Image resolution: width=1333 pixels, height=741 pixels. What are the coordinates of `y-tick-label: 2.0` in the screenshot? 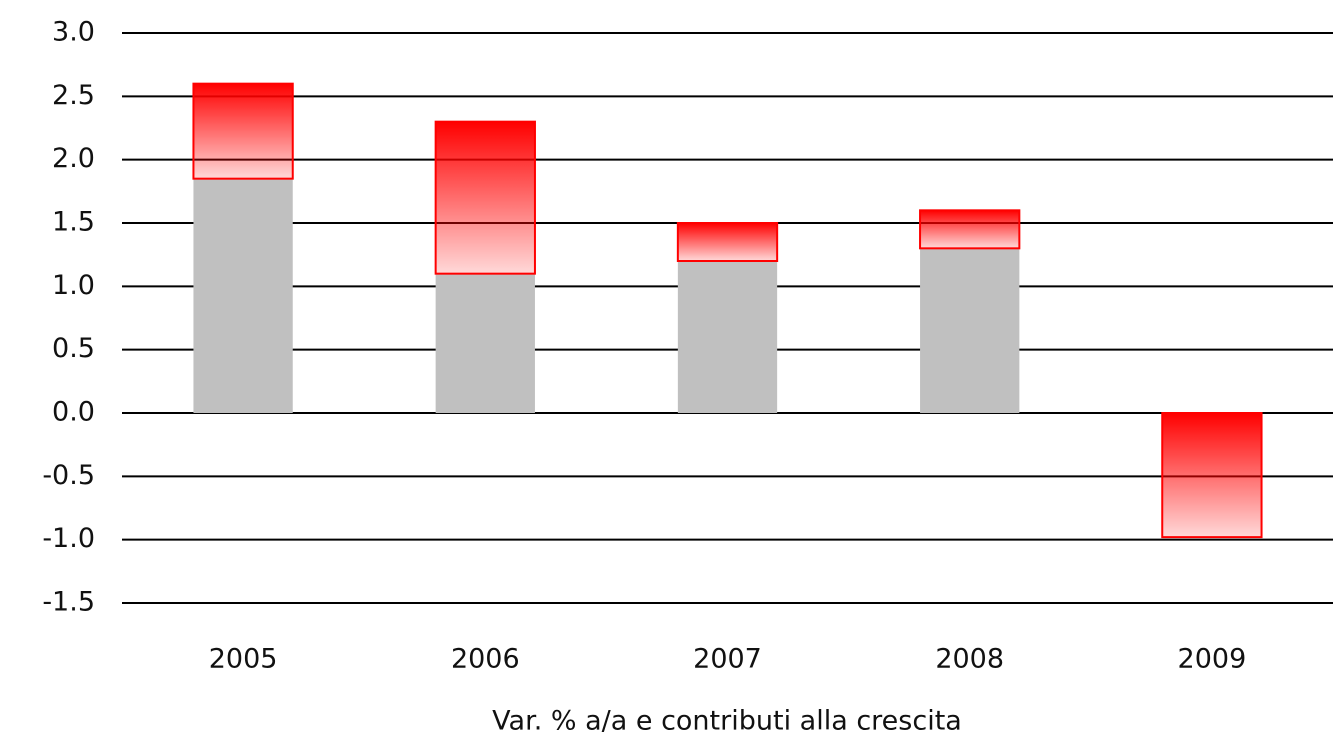 It's located at (73, 158).